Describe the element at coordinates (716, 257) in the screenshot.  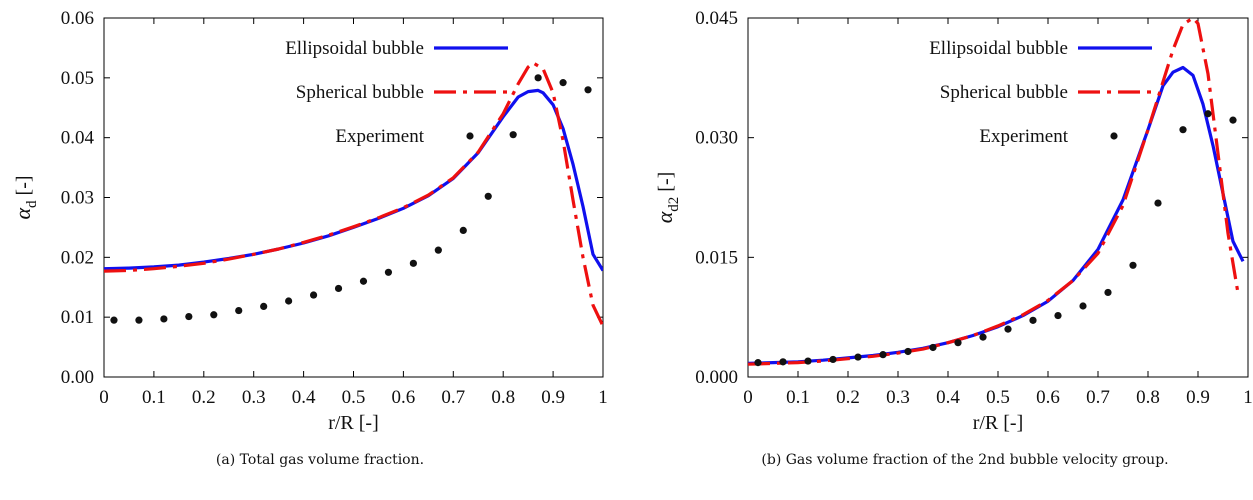
I see `y-tick-label: 0.015` at that location.